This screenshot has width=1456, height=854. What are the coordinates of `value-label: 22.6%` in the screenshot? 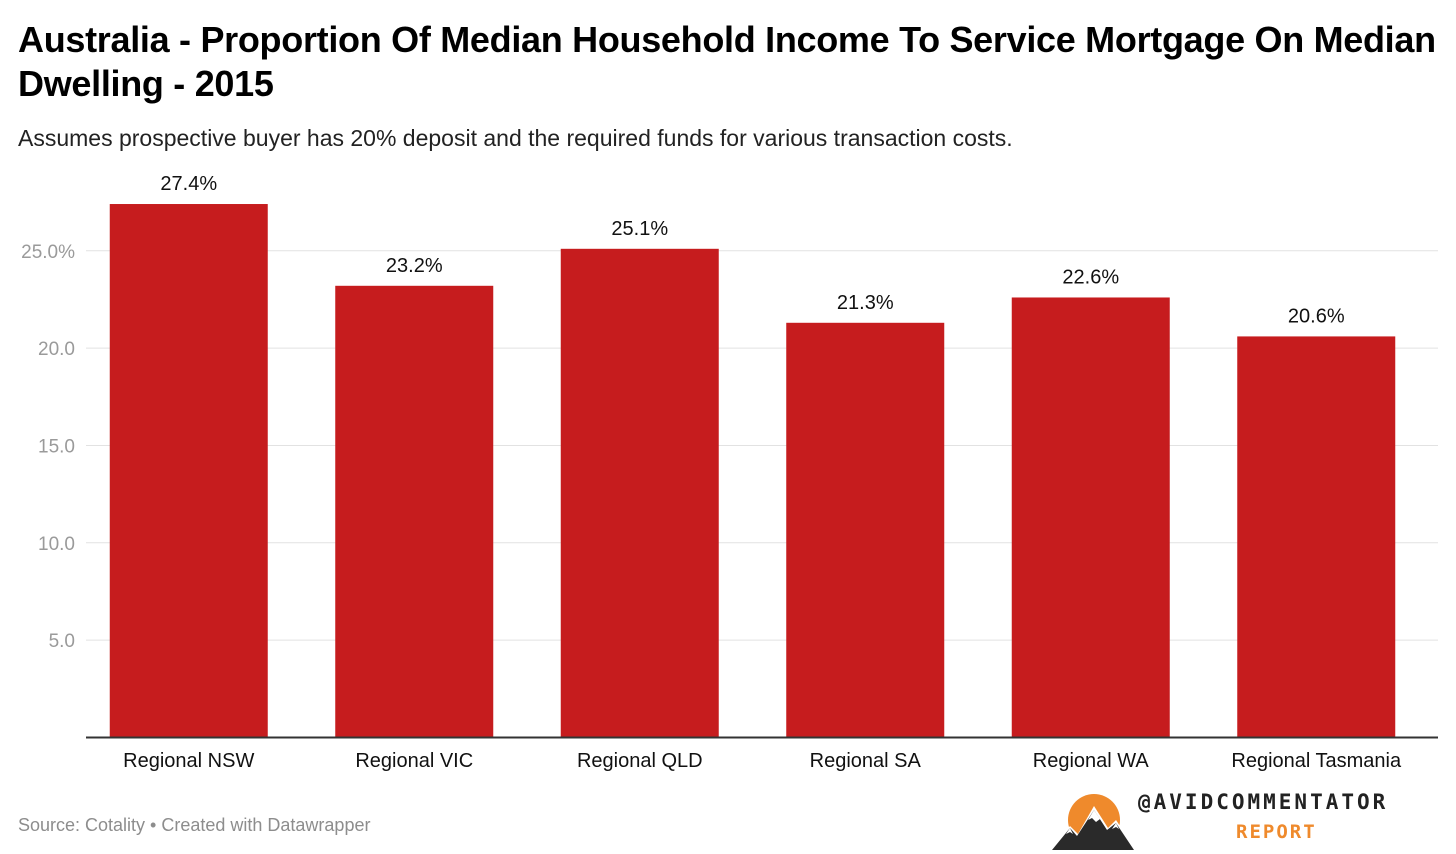 It's located at (1090, 277).